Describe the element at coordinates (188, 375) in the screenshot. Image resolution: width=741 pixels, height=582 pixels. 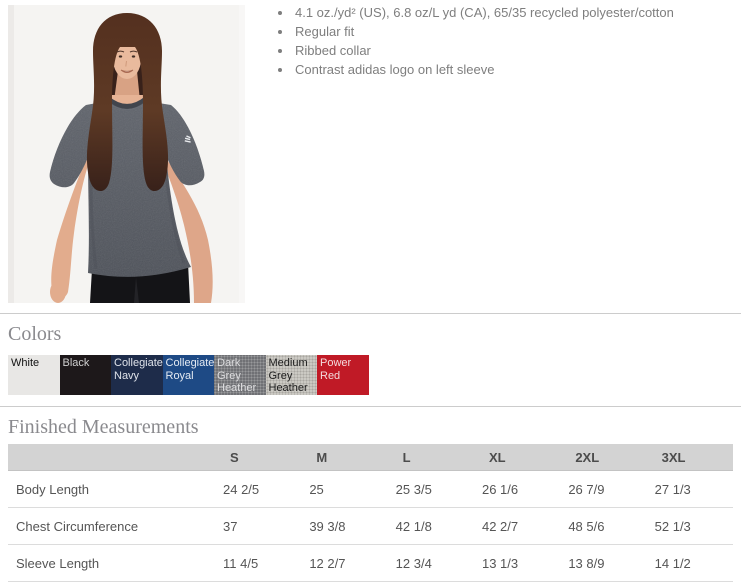
I see `color-swatch-collegiate-royal: Collegiate Royal` at that location.